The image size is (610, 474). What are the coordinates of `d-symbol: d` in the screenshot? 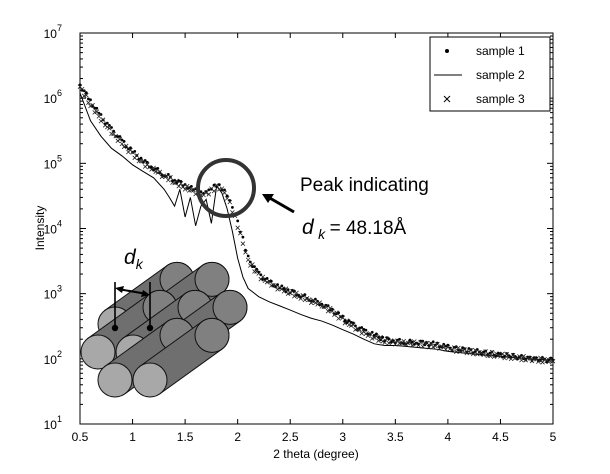 It's located at (308, 227).